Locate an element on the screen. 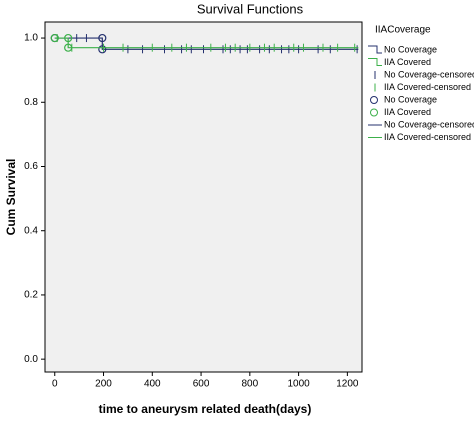  y-tick-label: 0.6 is located at coordinates (31, 166).